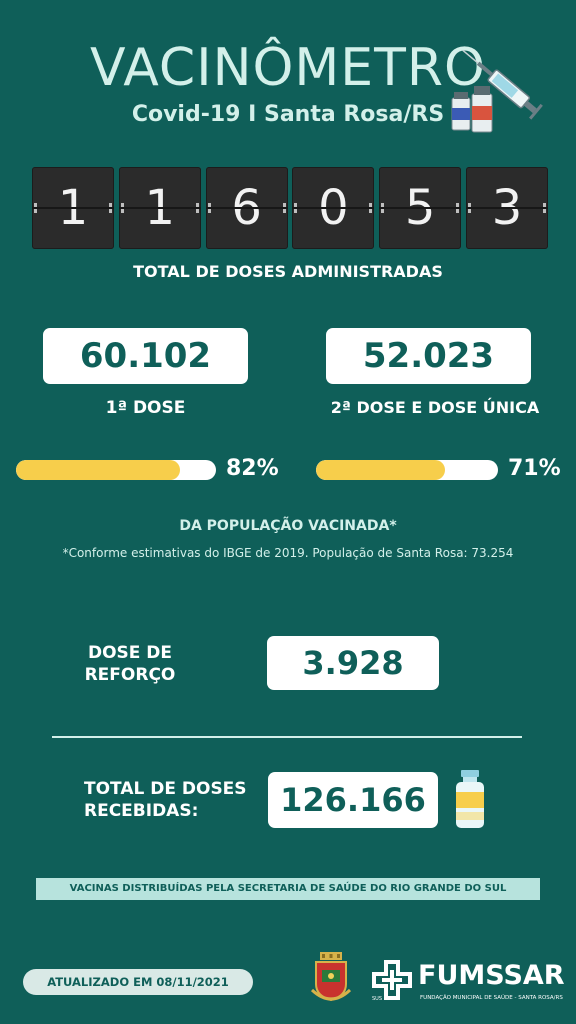  What do you see at coordinates (138, 982) in the screenshot?
I see `updated-date-badge: ATUALIZADO EM 08/11/2021` at bounding box center [138, 982].